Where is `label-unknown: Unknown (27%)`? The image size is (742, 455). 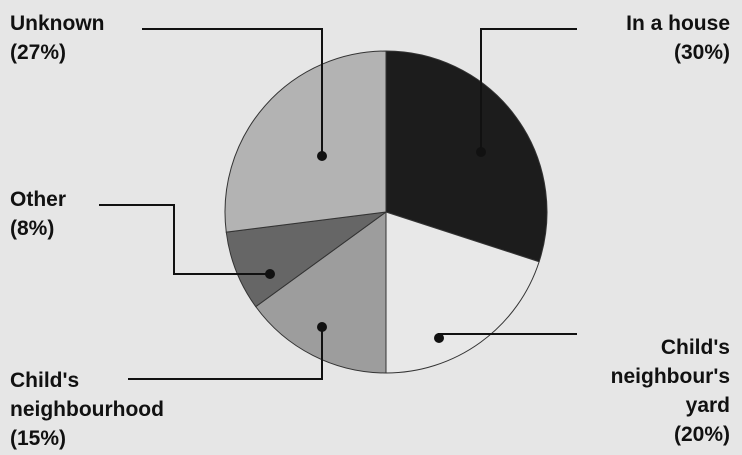 label-unknown: Unknown (27%) is located at coordinates (57, 38).